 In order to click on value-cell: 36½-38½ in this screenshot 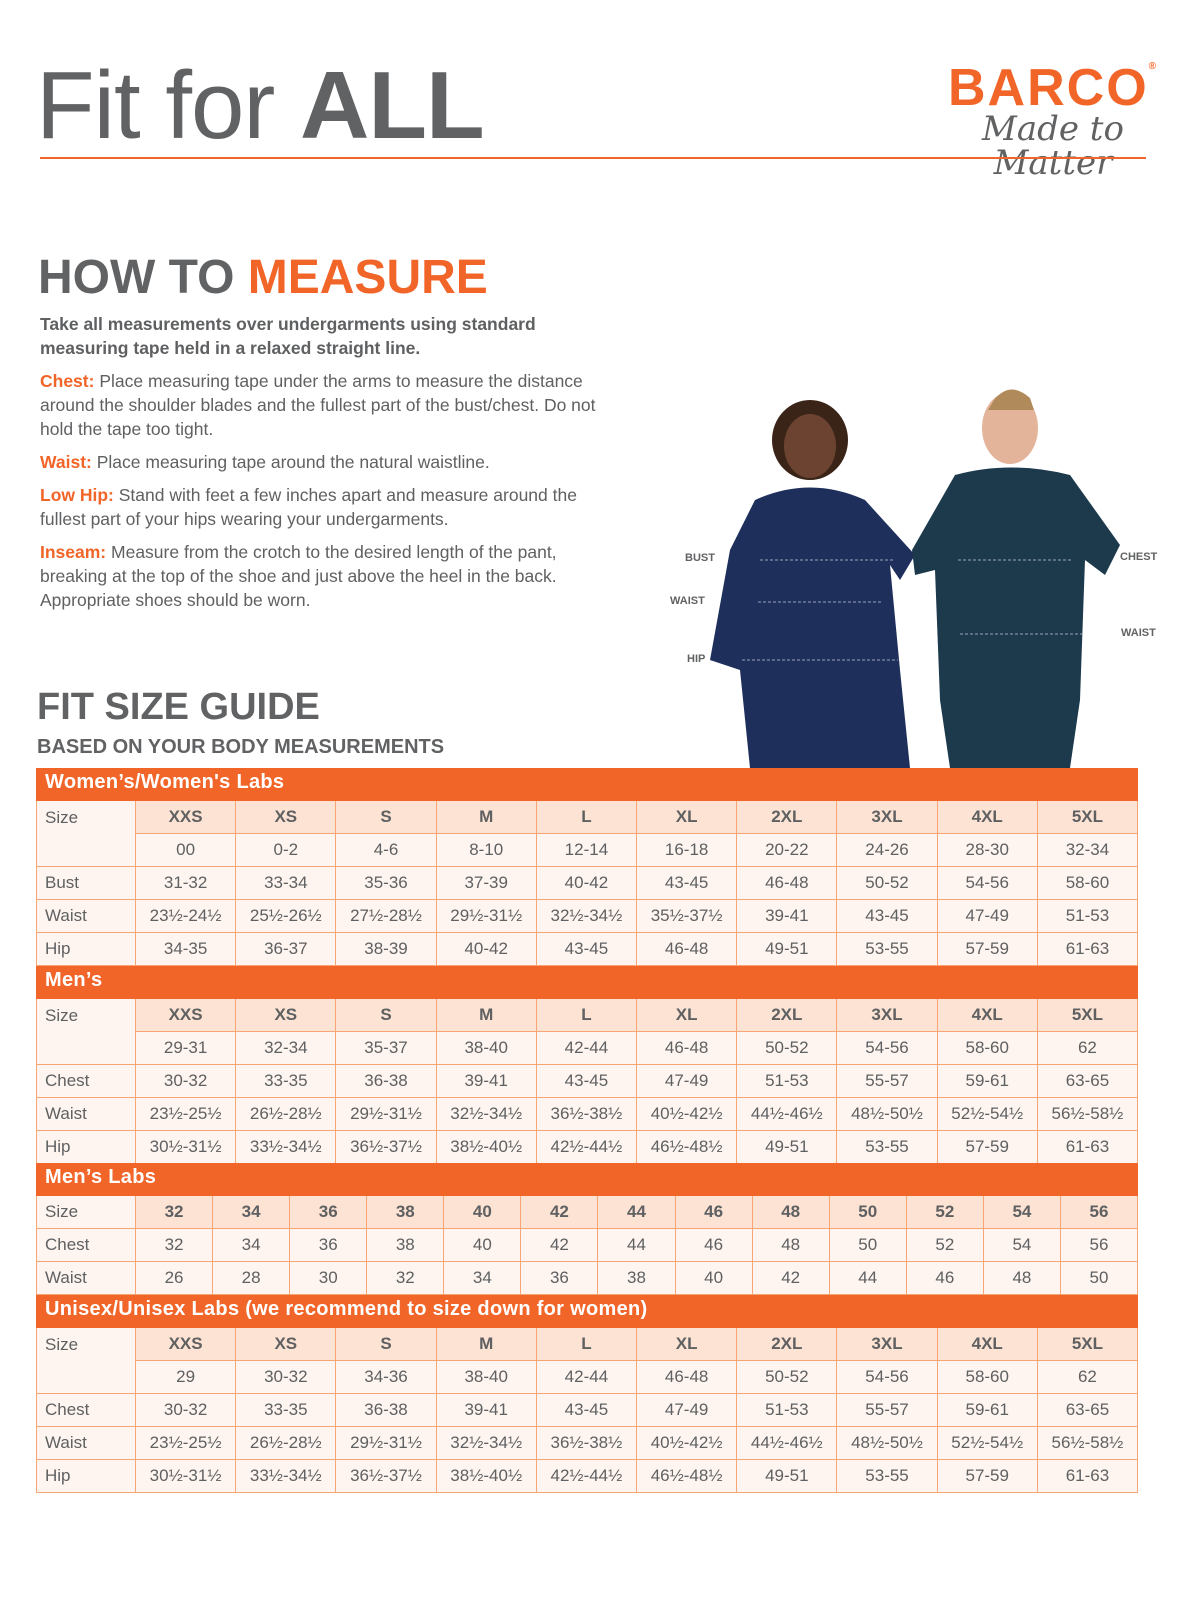, I will do `click(587, 1114)`.